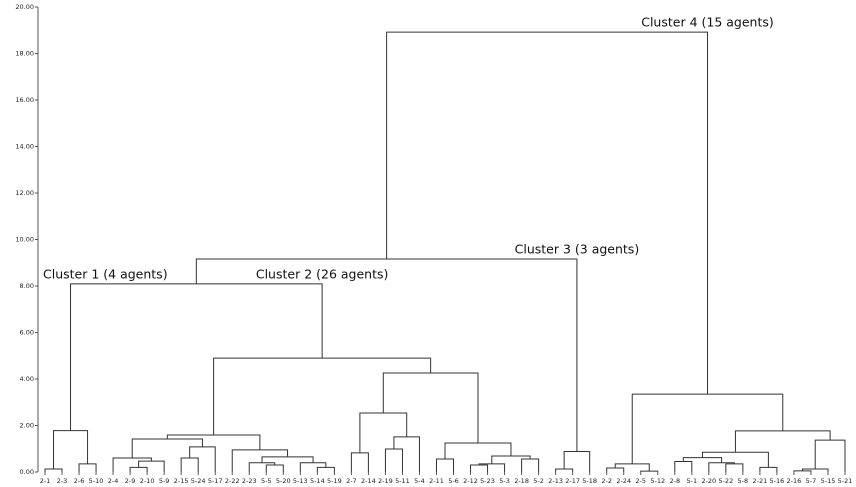 This screenshot has height=487, width=856. I want to click on leaf-label: 2-17, so click(572, 481).